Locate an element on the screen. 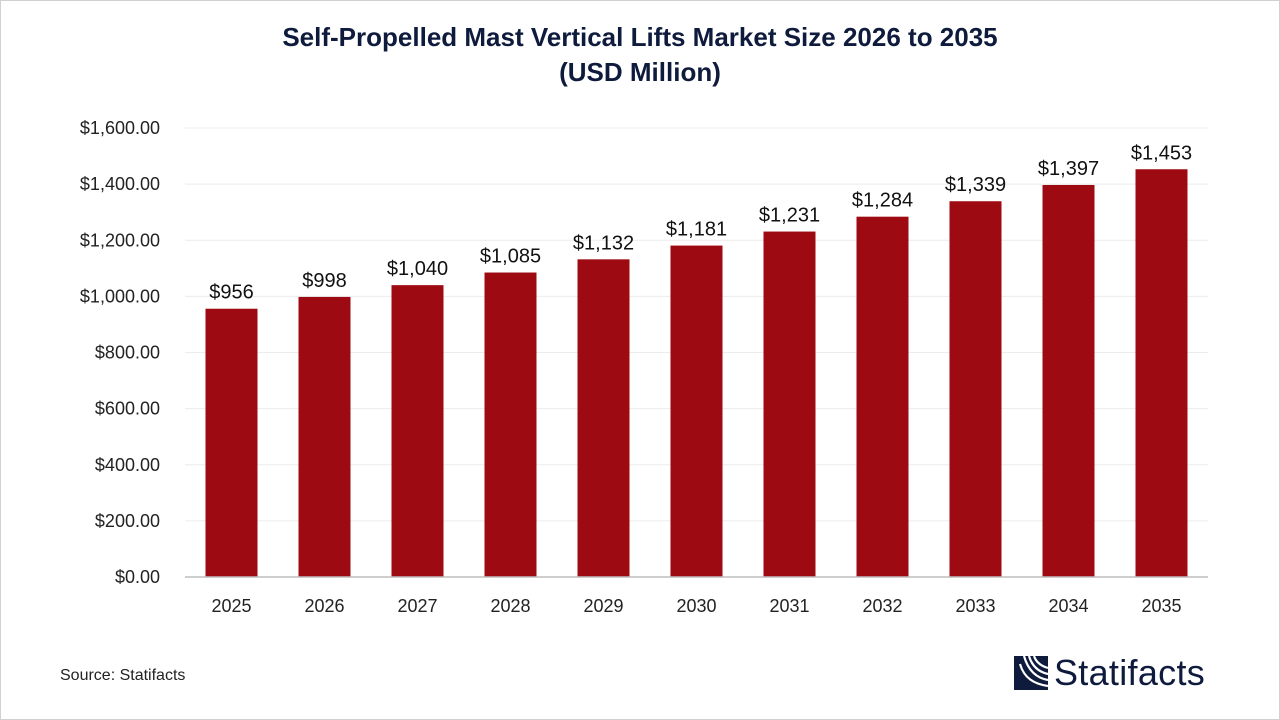 Image resolution: width=1280 pixels, height=720 pixels. y-tick-label: $1,400.00 is located at coordinates (120, 184).